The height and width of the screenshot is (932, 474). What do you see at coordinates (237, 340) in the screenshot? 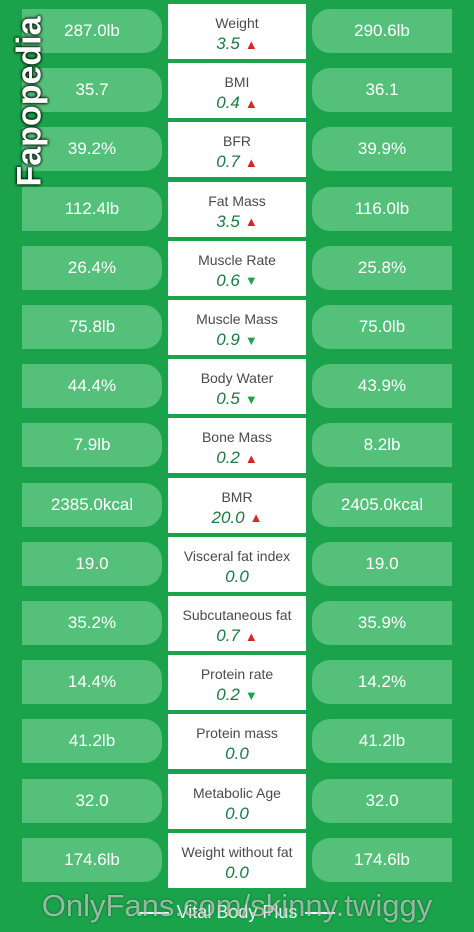
I see `metric-change: 0.9 ▼` at bounding box center [237, 340].